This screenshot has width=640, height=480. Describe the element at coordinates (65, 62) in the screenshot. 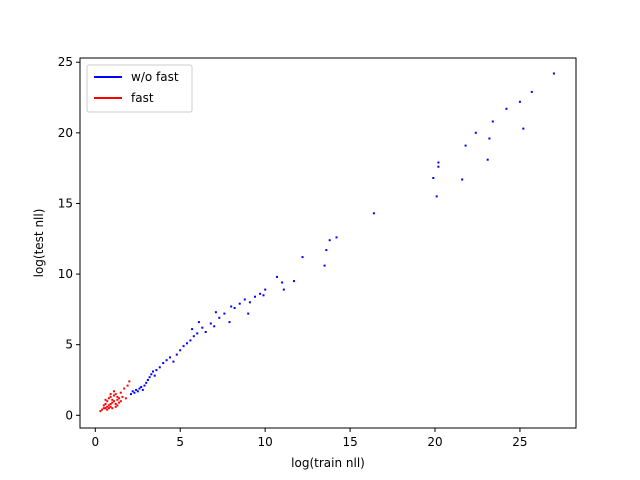

I see `y-tick-label: 25` at that location.